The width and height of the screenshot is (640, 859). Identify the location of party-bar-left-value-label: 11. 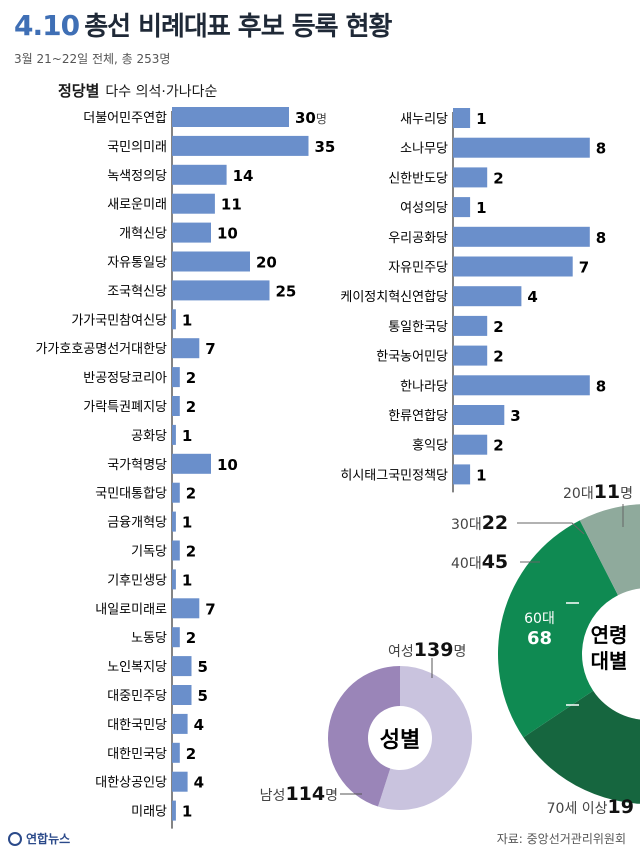
(231, 205).